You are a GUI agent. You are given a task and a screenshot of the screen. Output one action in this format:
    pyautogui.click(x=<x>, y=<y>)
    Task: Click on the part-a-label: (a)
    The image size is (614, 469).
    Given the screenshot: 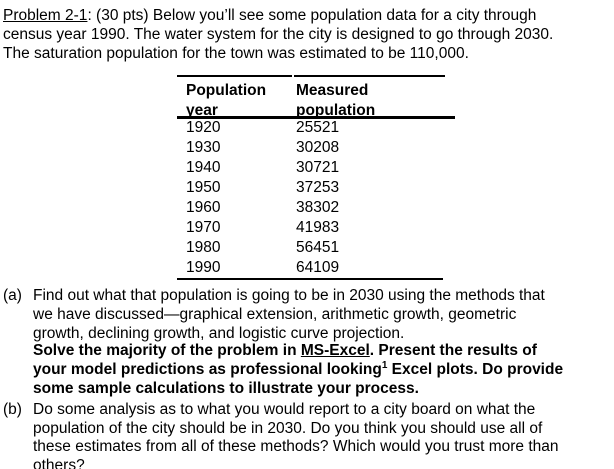 What is the action you would take?
    pyautogui.click(x=12, y=295)
    